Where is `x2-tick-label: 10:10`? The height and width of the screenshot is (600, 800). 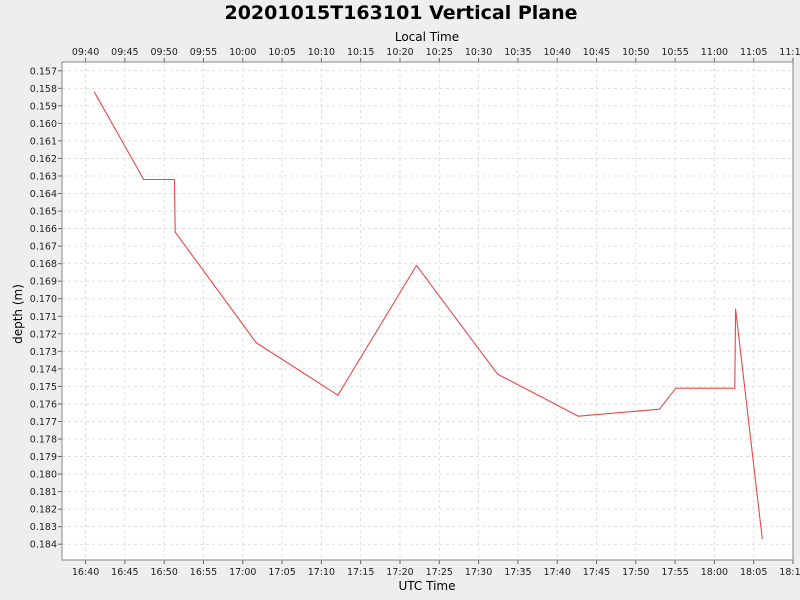
x2-tick-label: 10:10 is located at coordinates (321, 52).